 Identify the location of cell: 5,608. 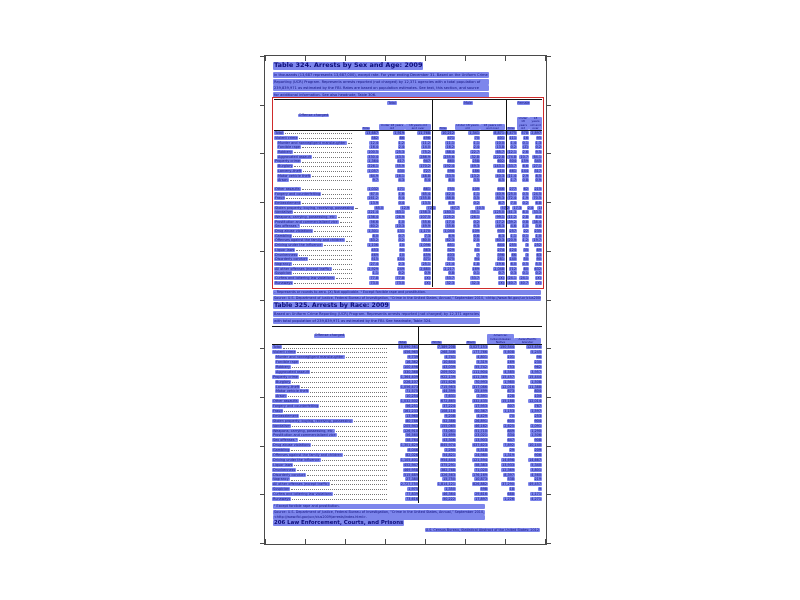
(501, 352).